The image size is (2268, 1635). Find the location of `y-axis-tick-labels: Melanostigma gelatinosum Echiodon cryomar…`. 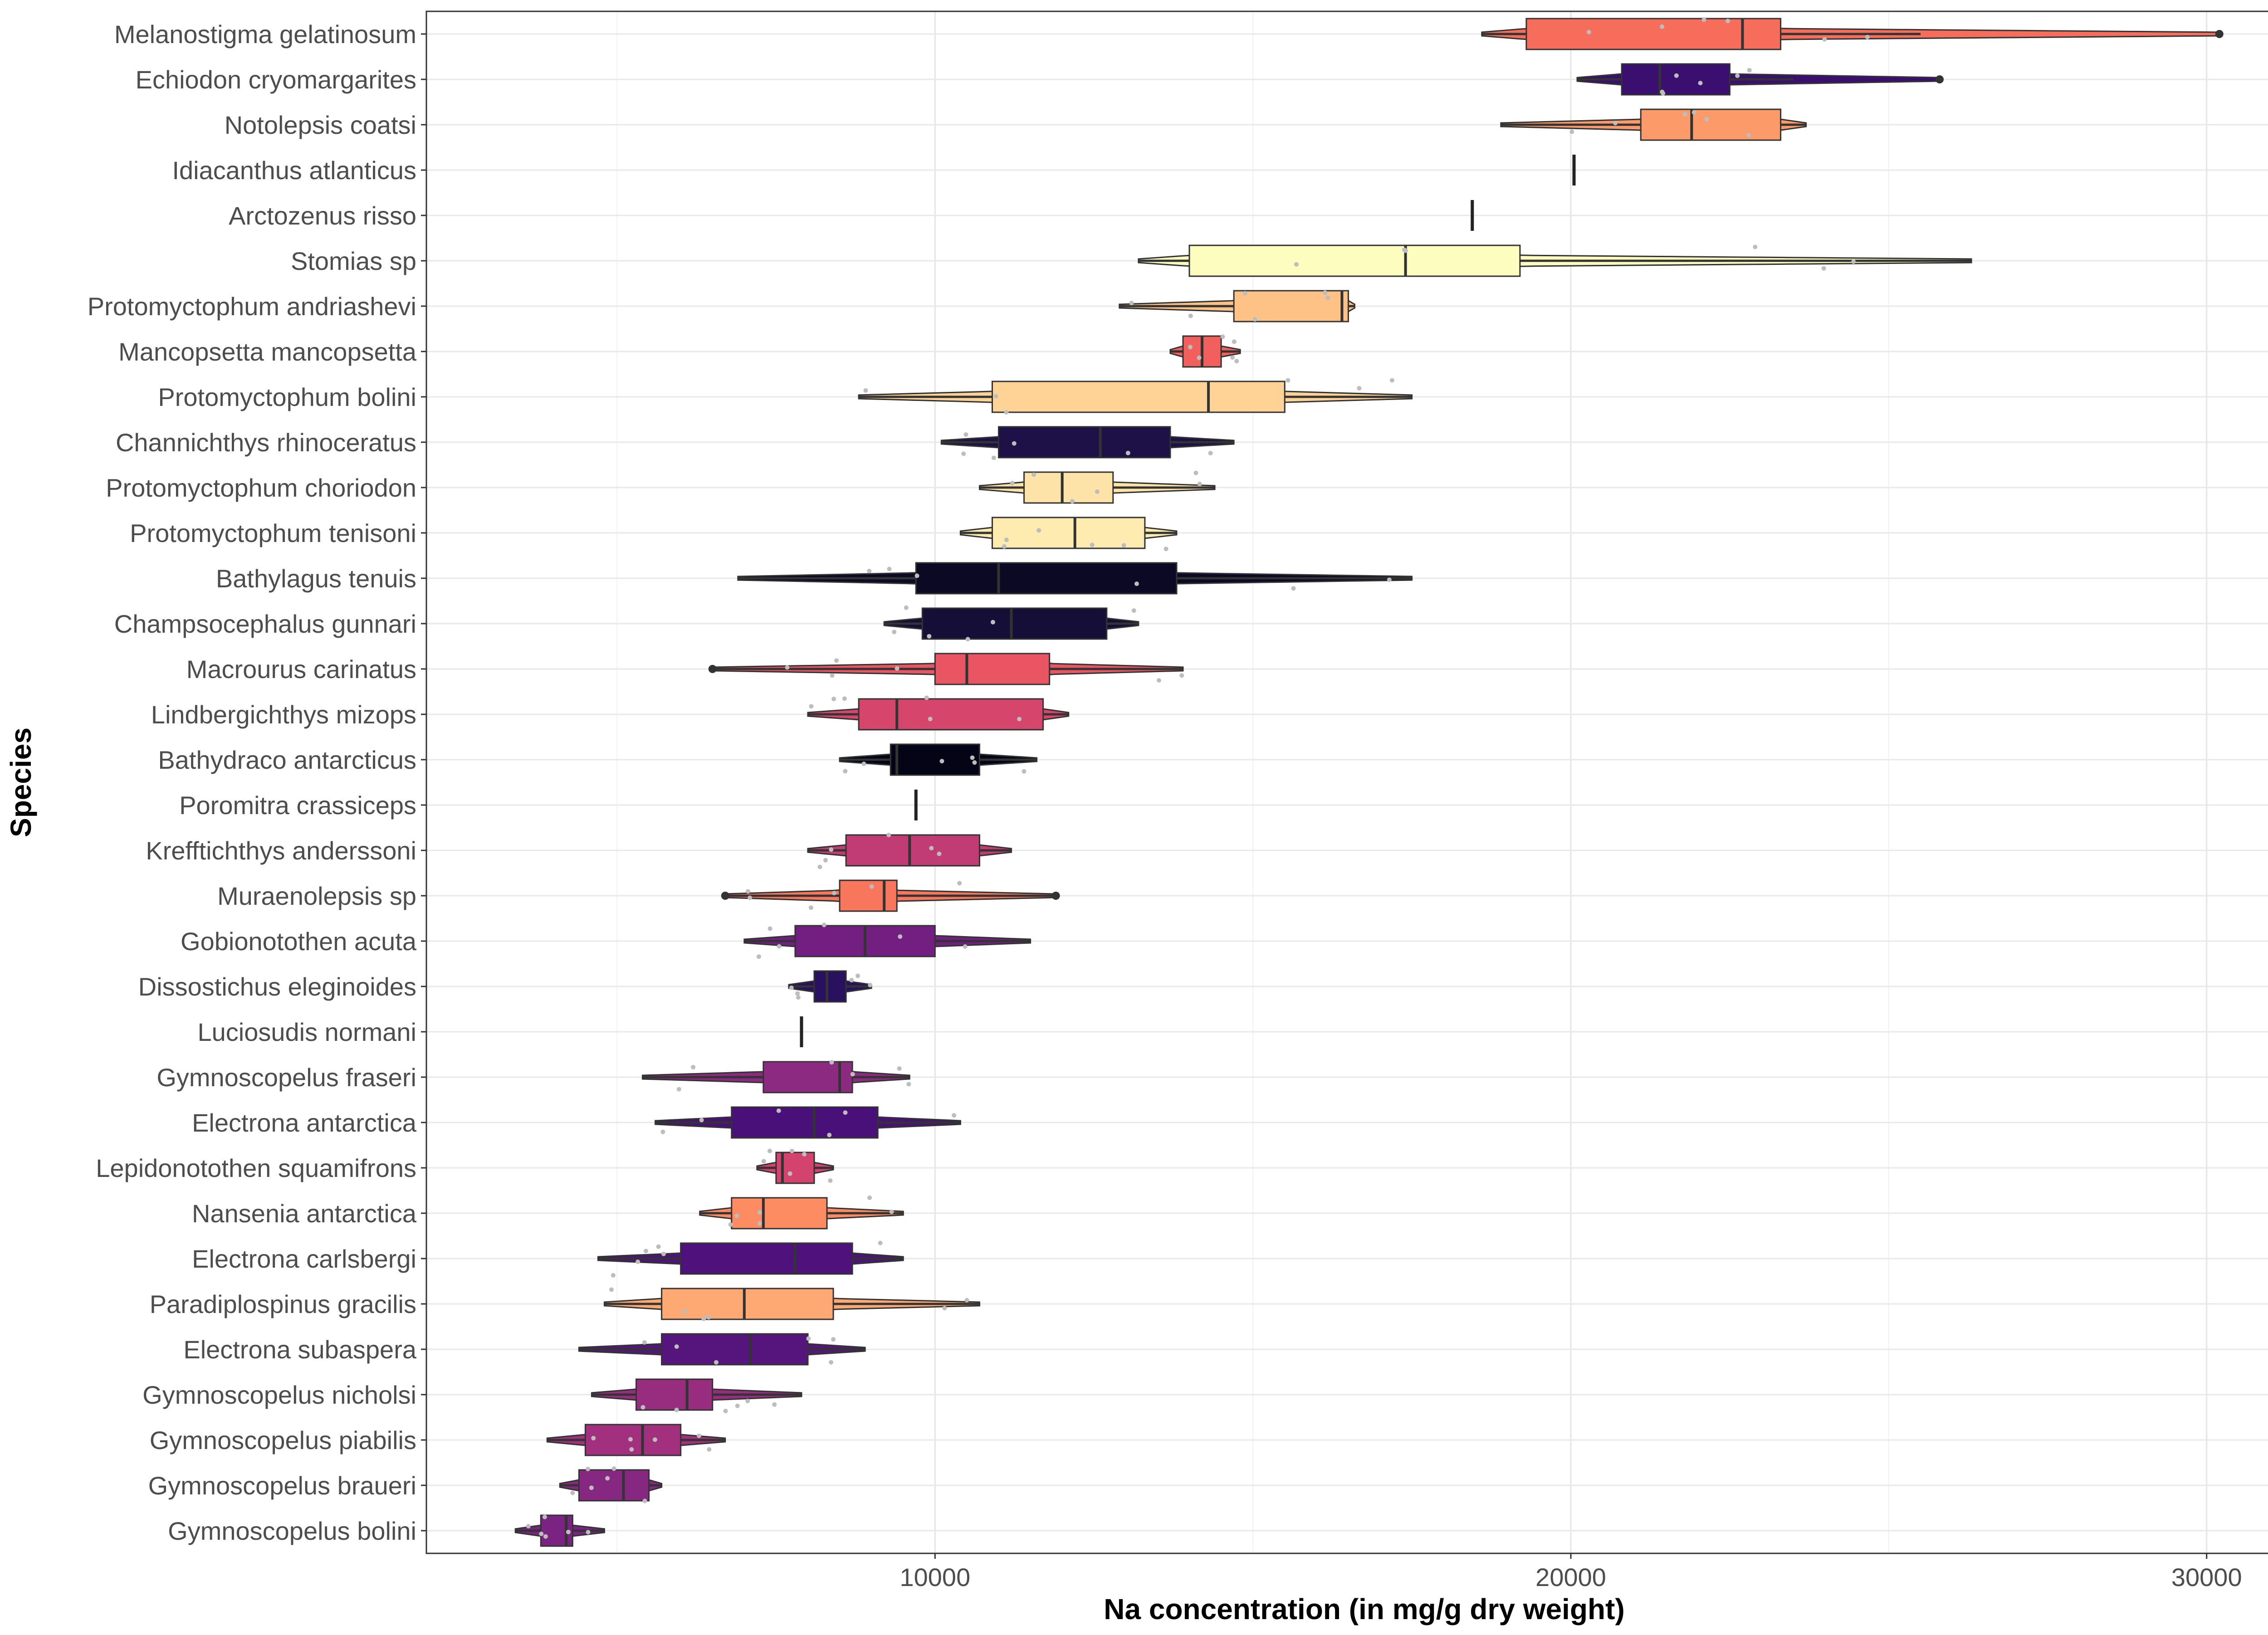

y-axis-tick-labels: Melanostigma gelatinosum Echiodon cryomar… is located at coordinates (257, 782).